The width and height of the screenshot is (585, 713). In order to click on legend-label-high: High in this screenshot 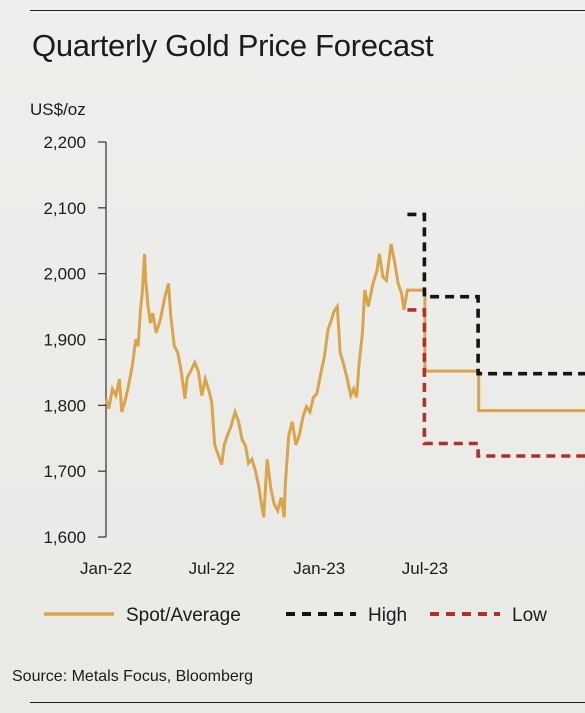, I will do `click(387, 615)`.